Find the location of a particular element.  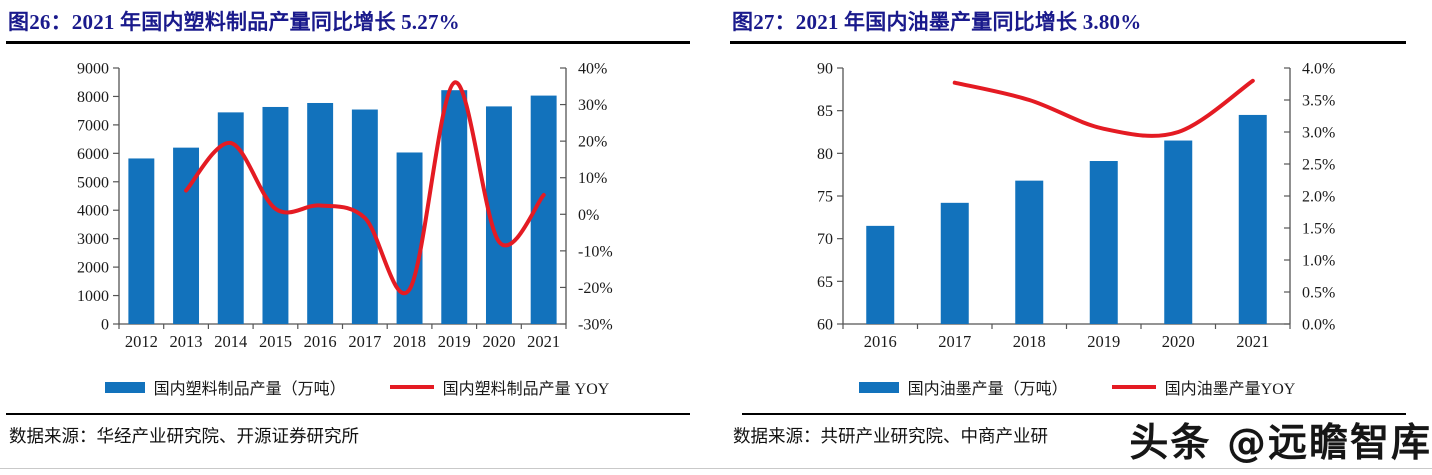

svg-text: 3000 is located at coordinates (93, 239).